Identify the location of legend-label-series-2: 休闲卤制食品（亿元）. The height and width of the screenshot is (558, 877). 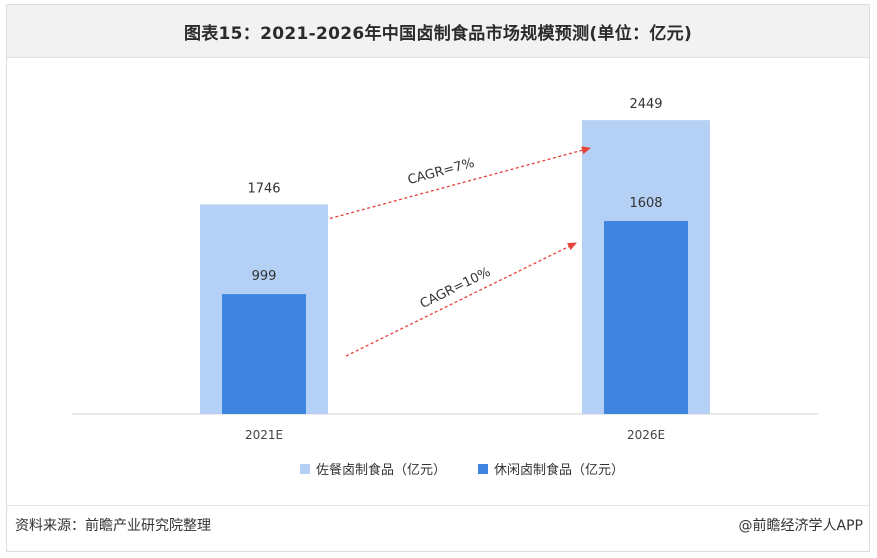
(559, 470).